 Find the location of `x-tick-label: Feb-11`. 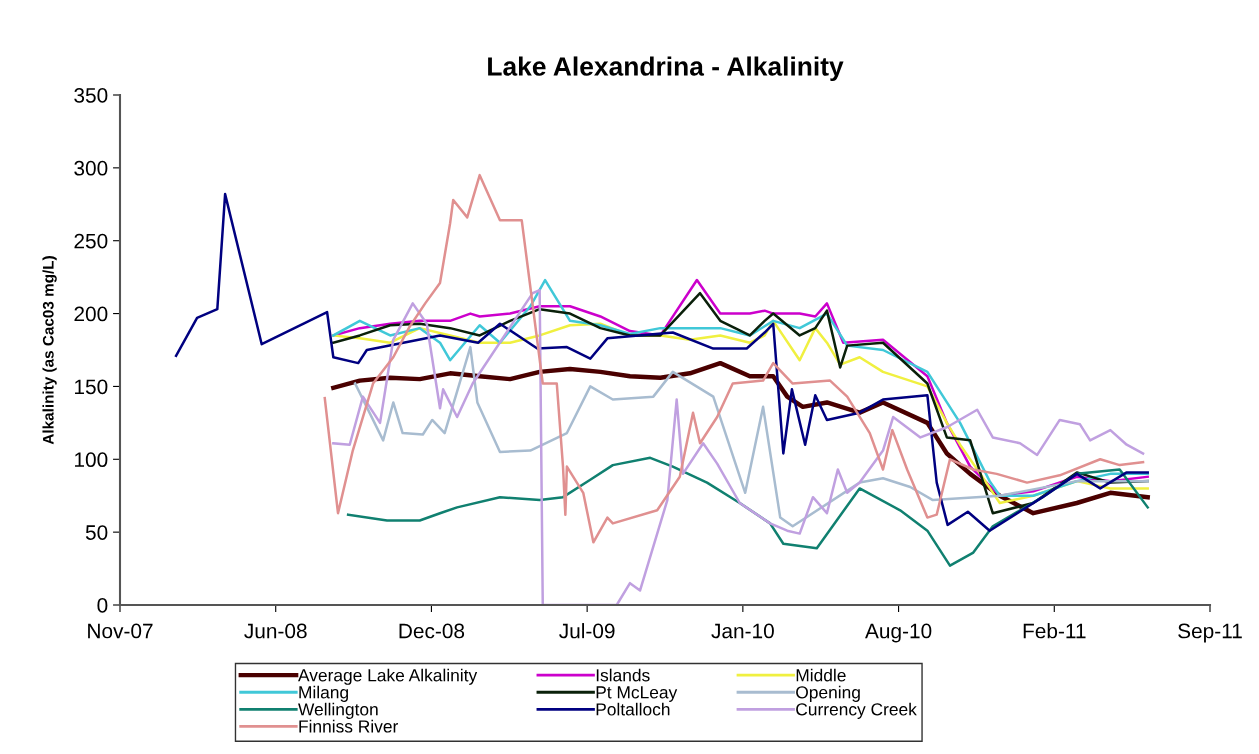

x-tick-label: Feb-11 is located at coordinates (1054, 631).